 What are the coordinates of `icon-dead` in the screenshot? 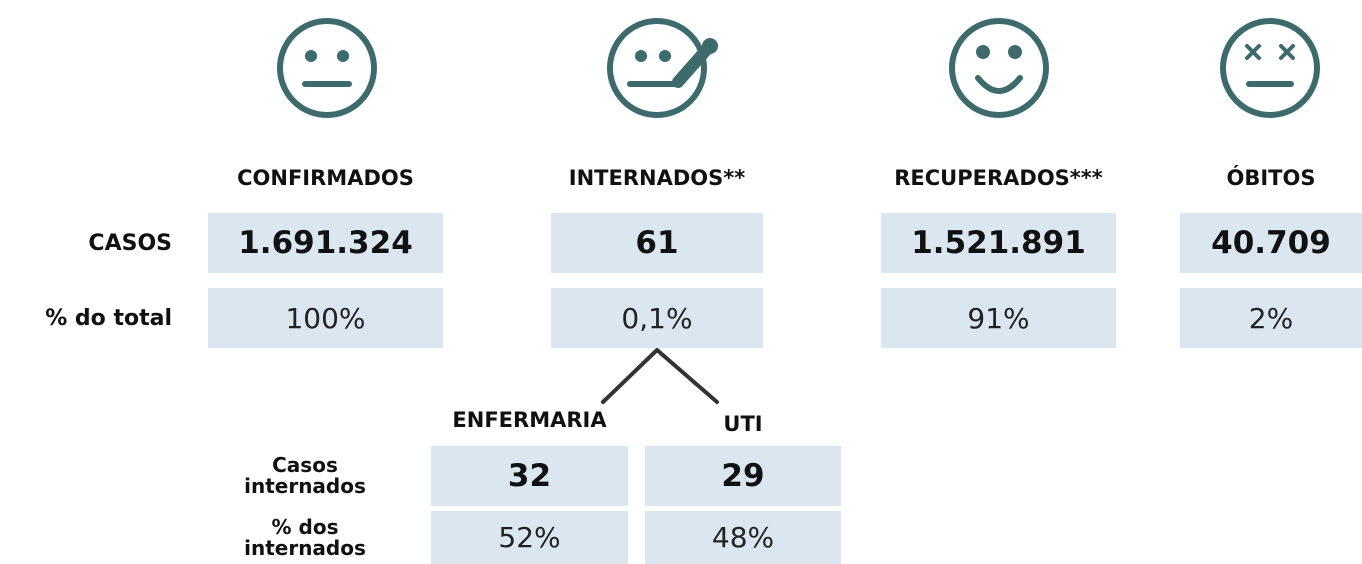 It's located at (1270, 68).